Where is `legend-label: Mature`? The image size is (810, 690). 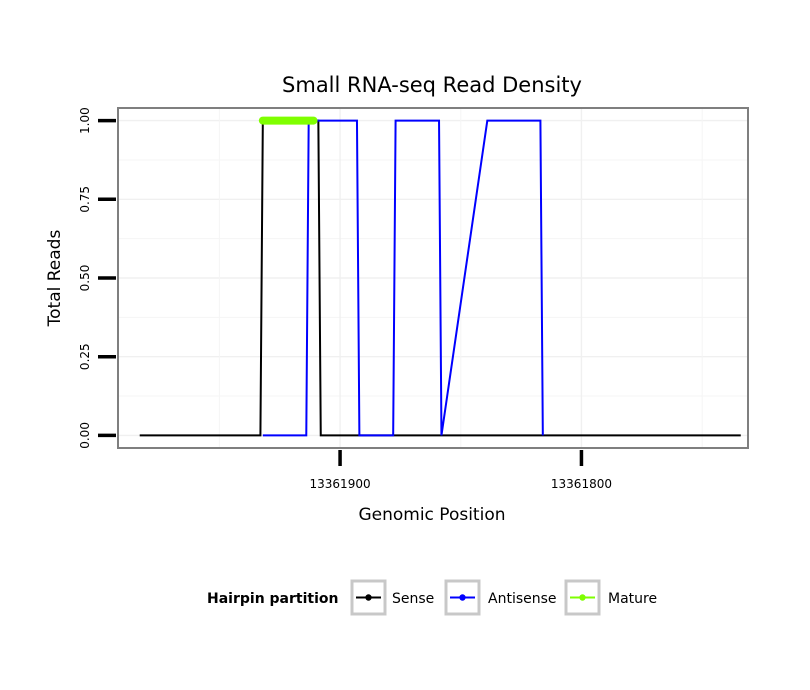
legend-label: Mature is located at coordinates (632, 599).